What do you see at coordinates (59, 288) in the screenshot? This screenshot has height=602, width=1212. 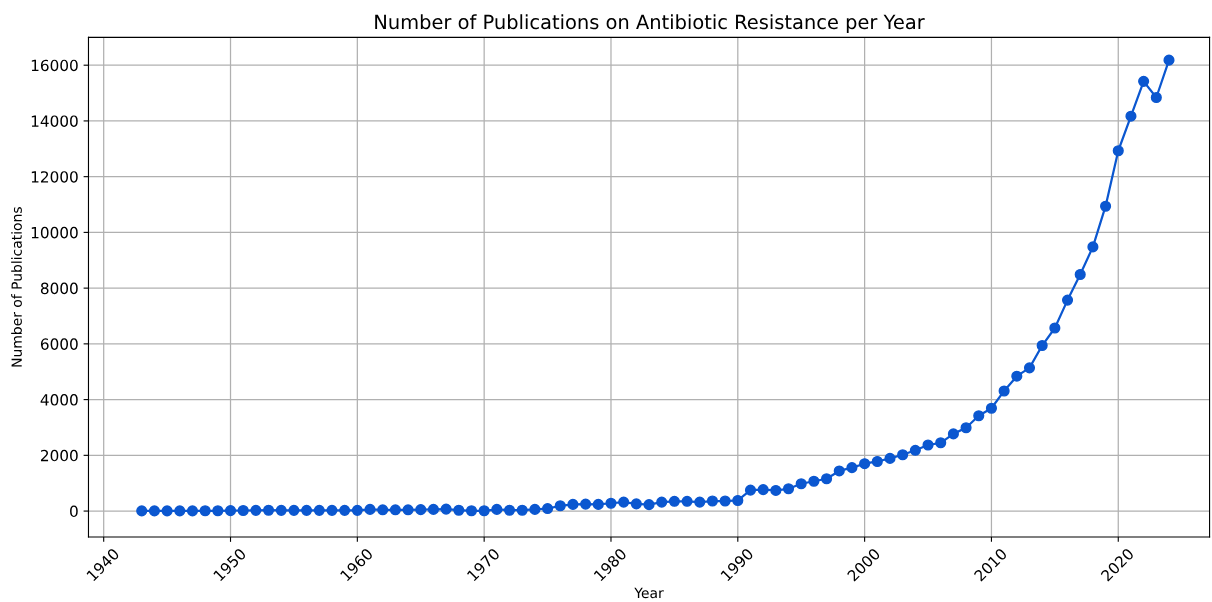 I see `y-tick-label: 8000` at bounding box center [59, 288].